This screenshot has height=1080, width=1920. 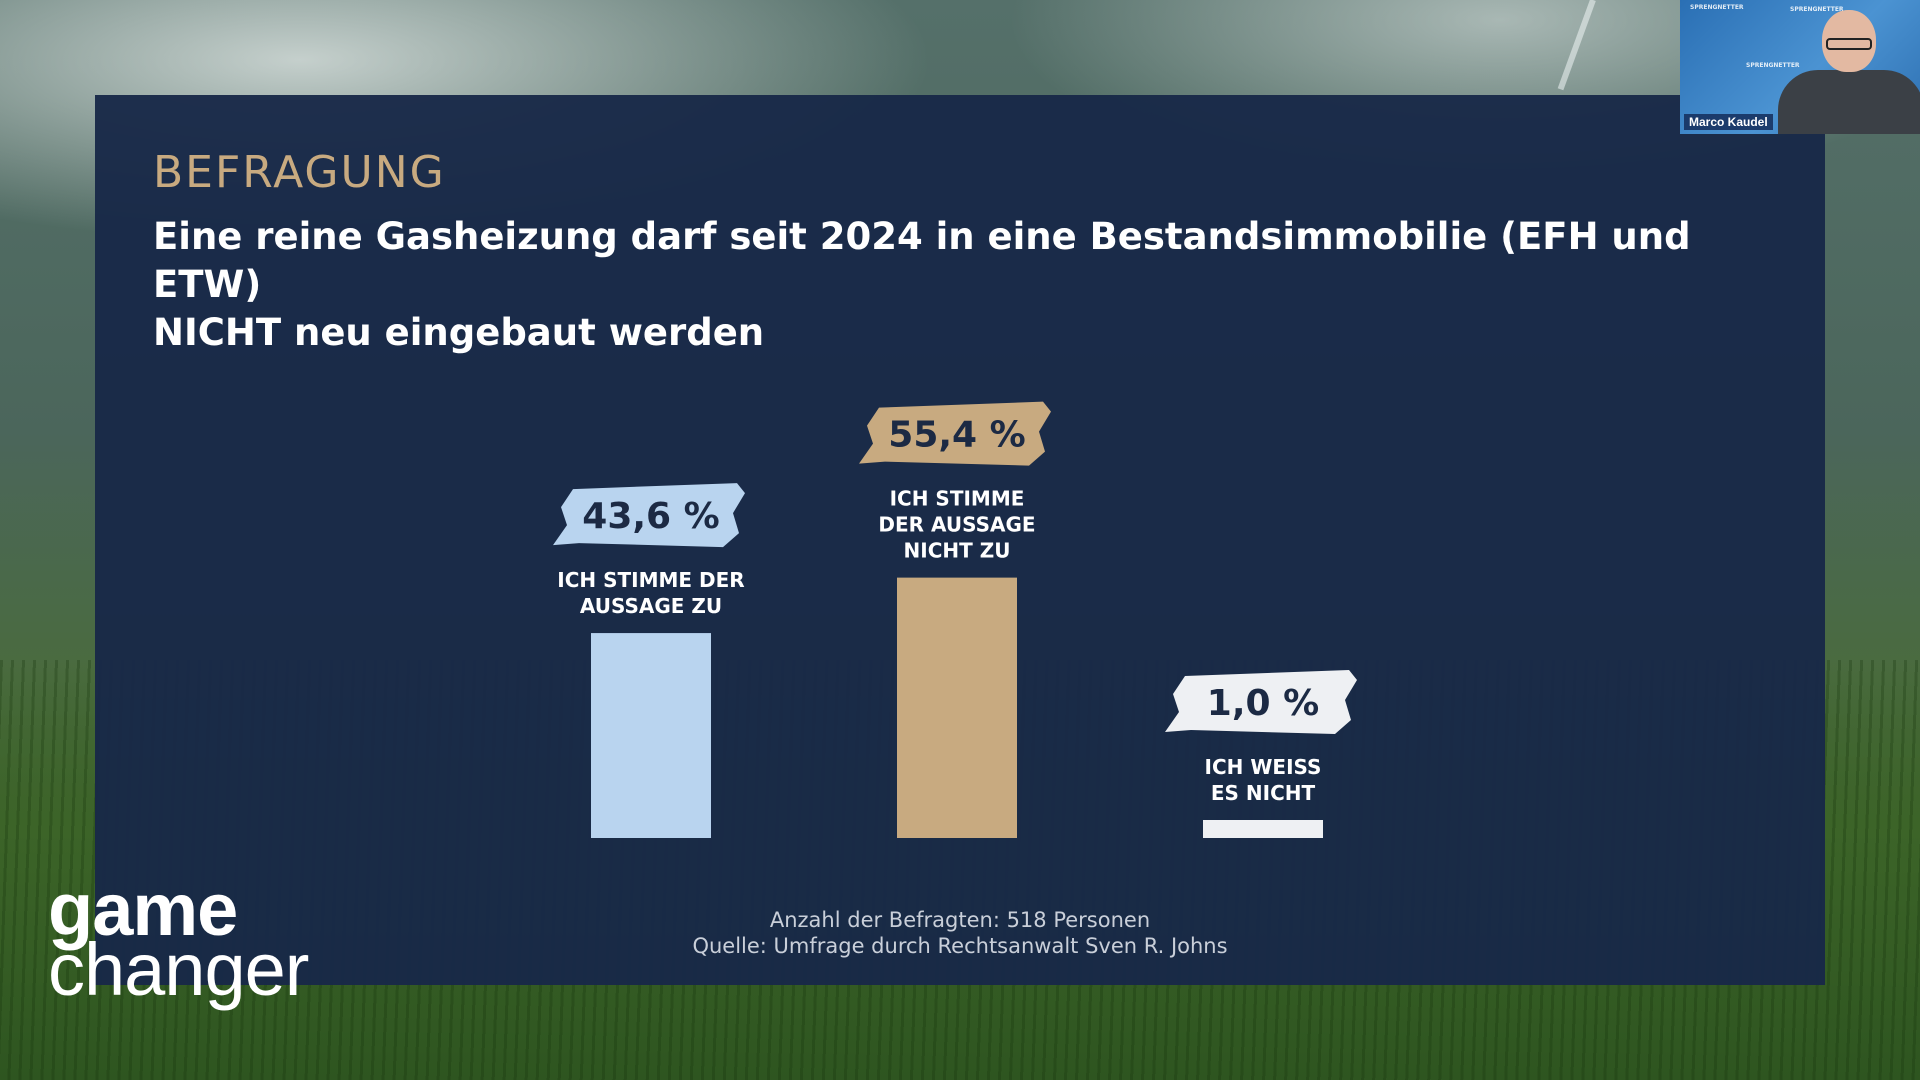 I want to click on category-label-3-line-1: ICH WEISS, so click(x=1263, y=767).